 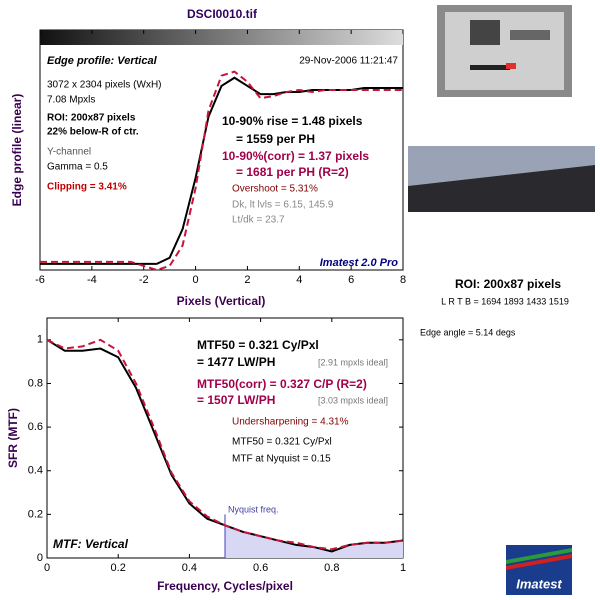 What do you see at coordinates (35, 427) in the screenshot?
I see `y-tick-label: 0.6` at bounding box center [35, 427].